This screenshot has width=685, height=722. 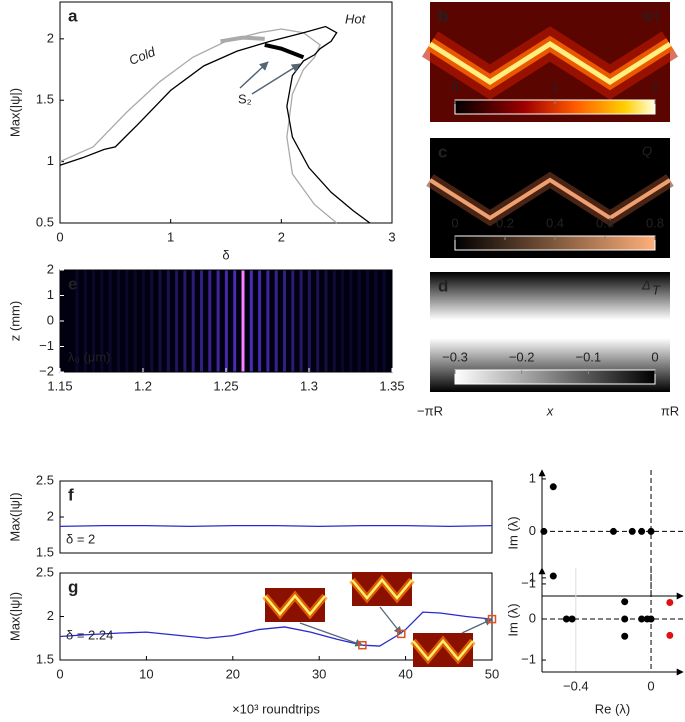 What do you see at coordinates (225, 385) in the screenshot?
I see `x-tick-label: 1.25` at bounding box center [225, 385].